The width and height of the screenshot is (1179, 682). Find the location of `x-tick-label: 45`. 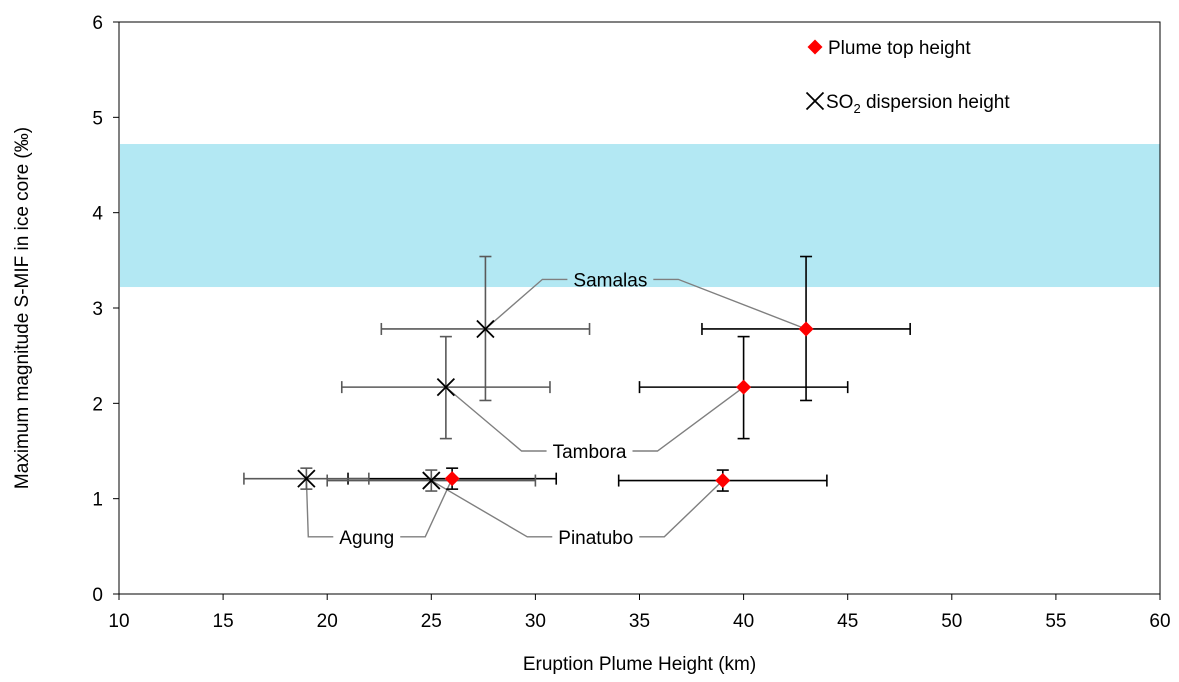

x-tick-label: 45 is located at coordinates (847, 621).